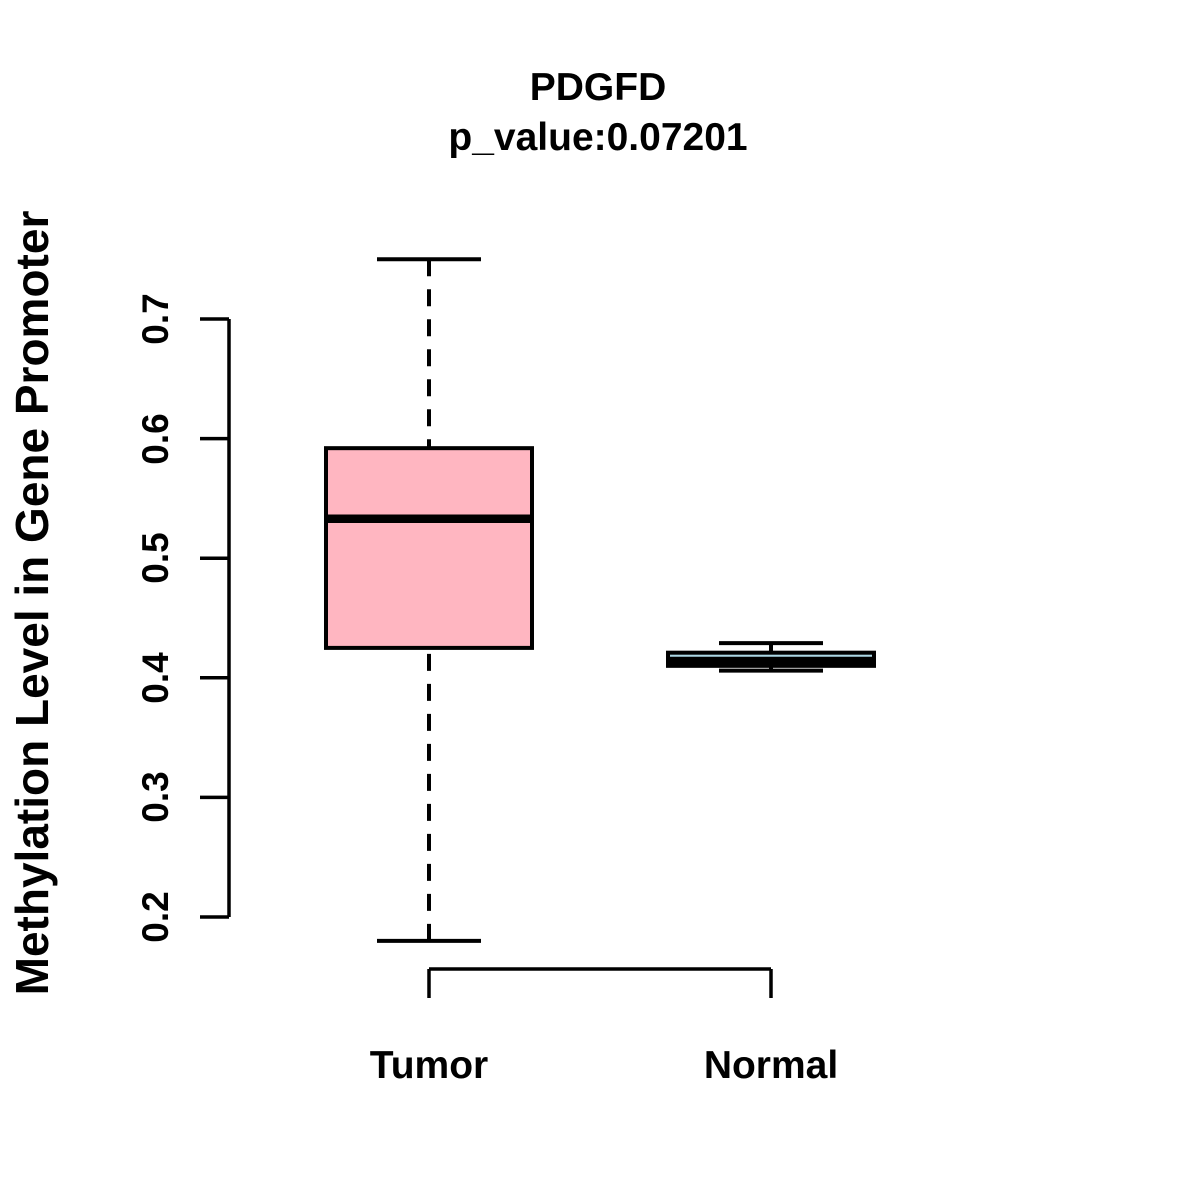 The height and width of the screenshot is (1200, 1200). What do you see at coordinates (598, 137) in the screenshot?
I see `chart-subtitle-pvalue: p_value:0.07201` at bounding box center [598, 137].